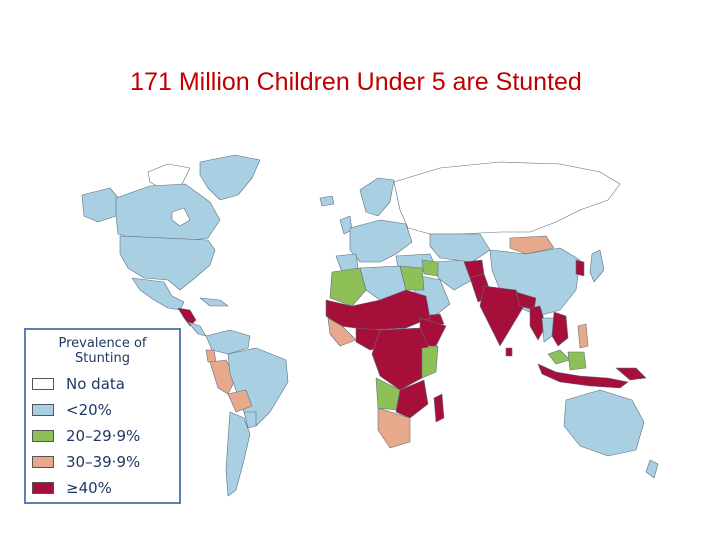 The width and height of the screenshot is (720, 540). What do you see at coordinates (597, 266) in the screenshot?
I see `region-japan` at bounding box center [597, 266].